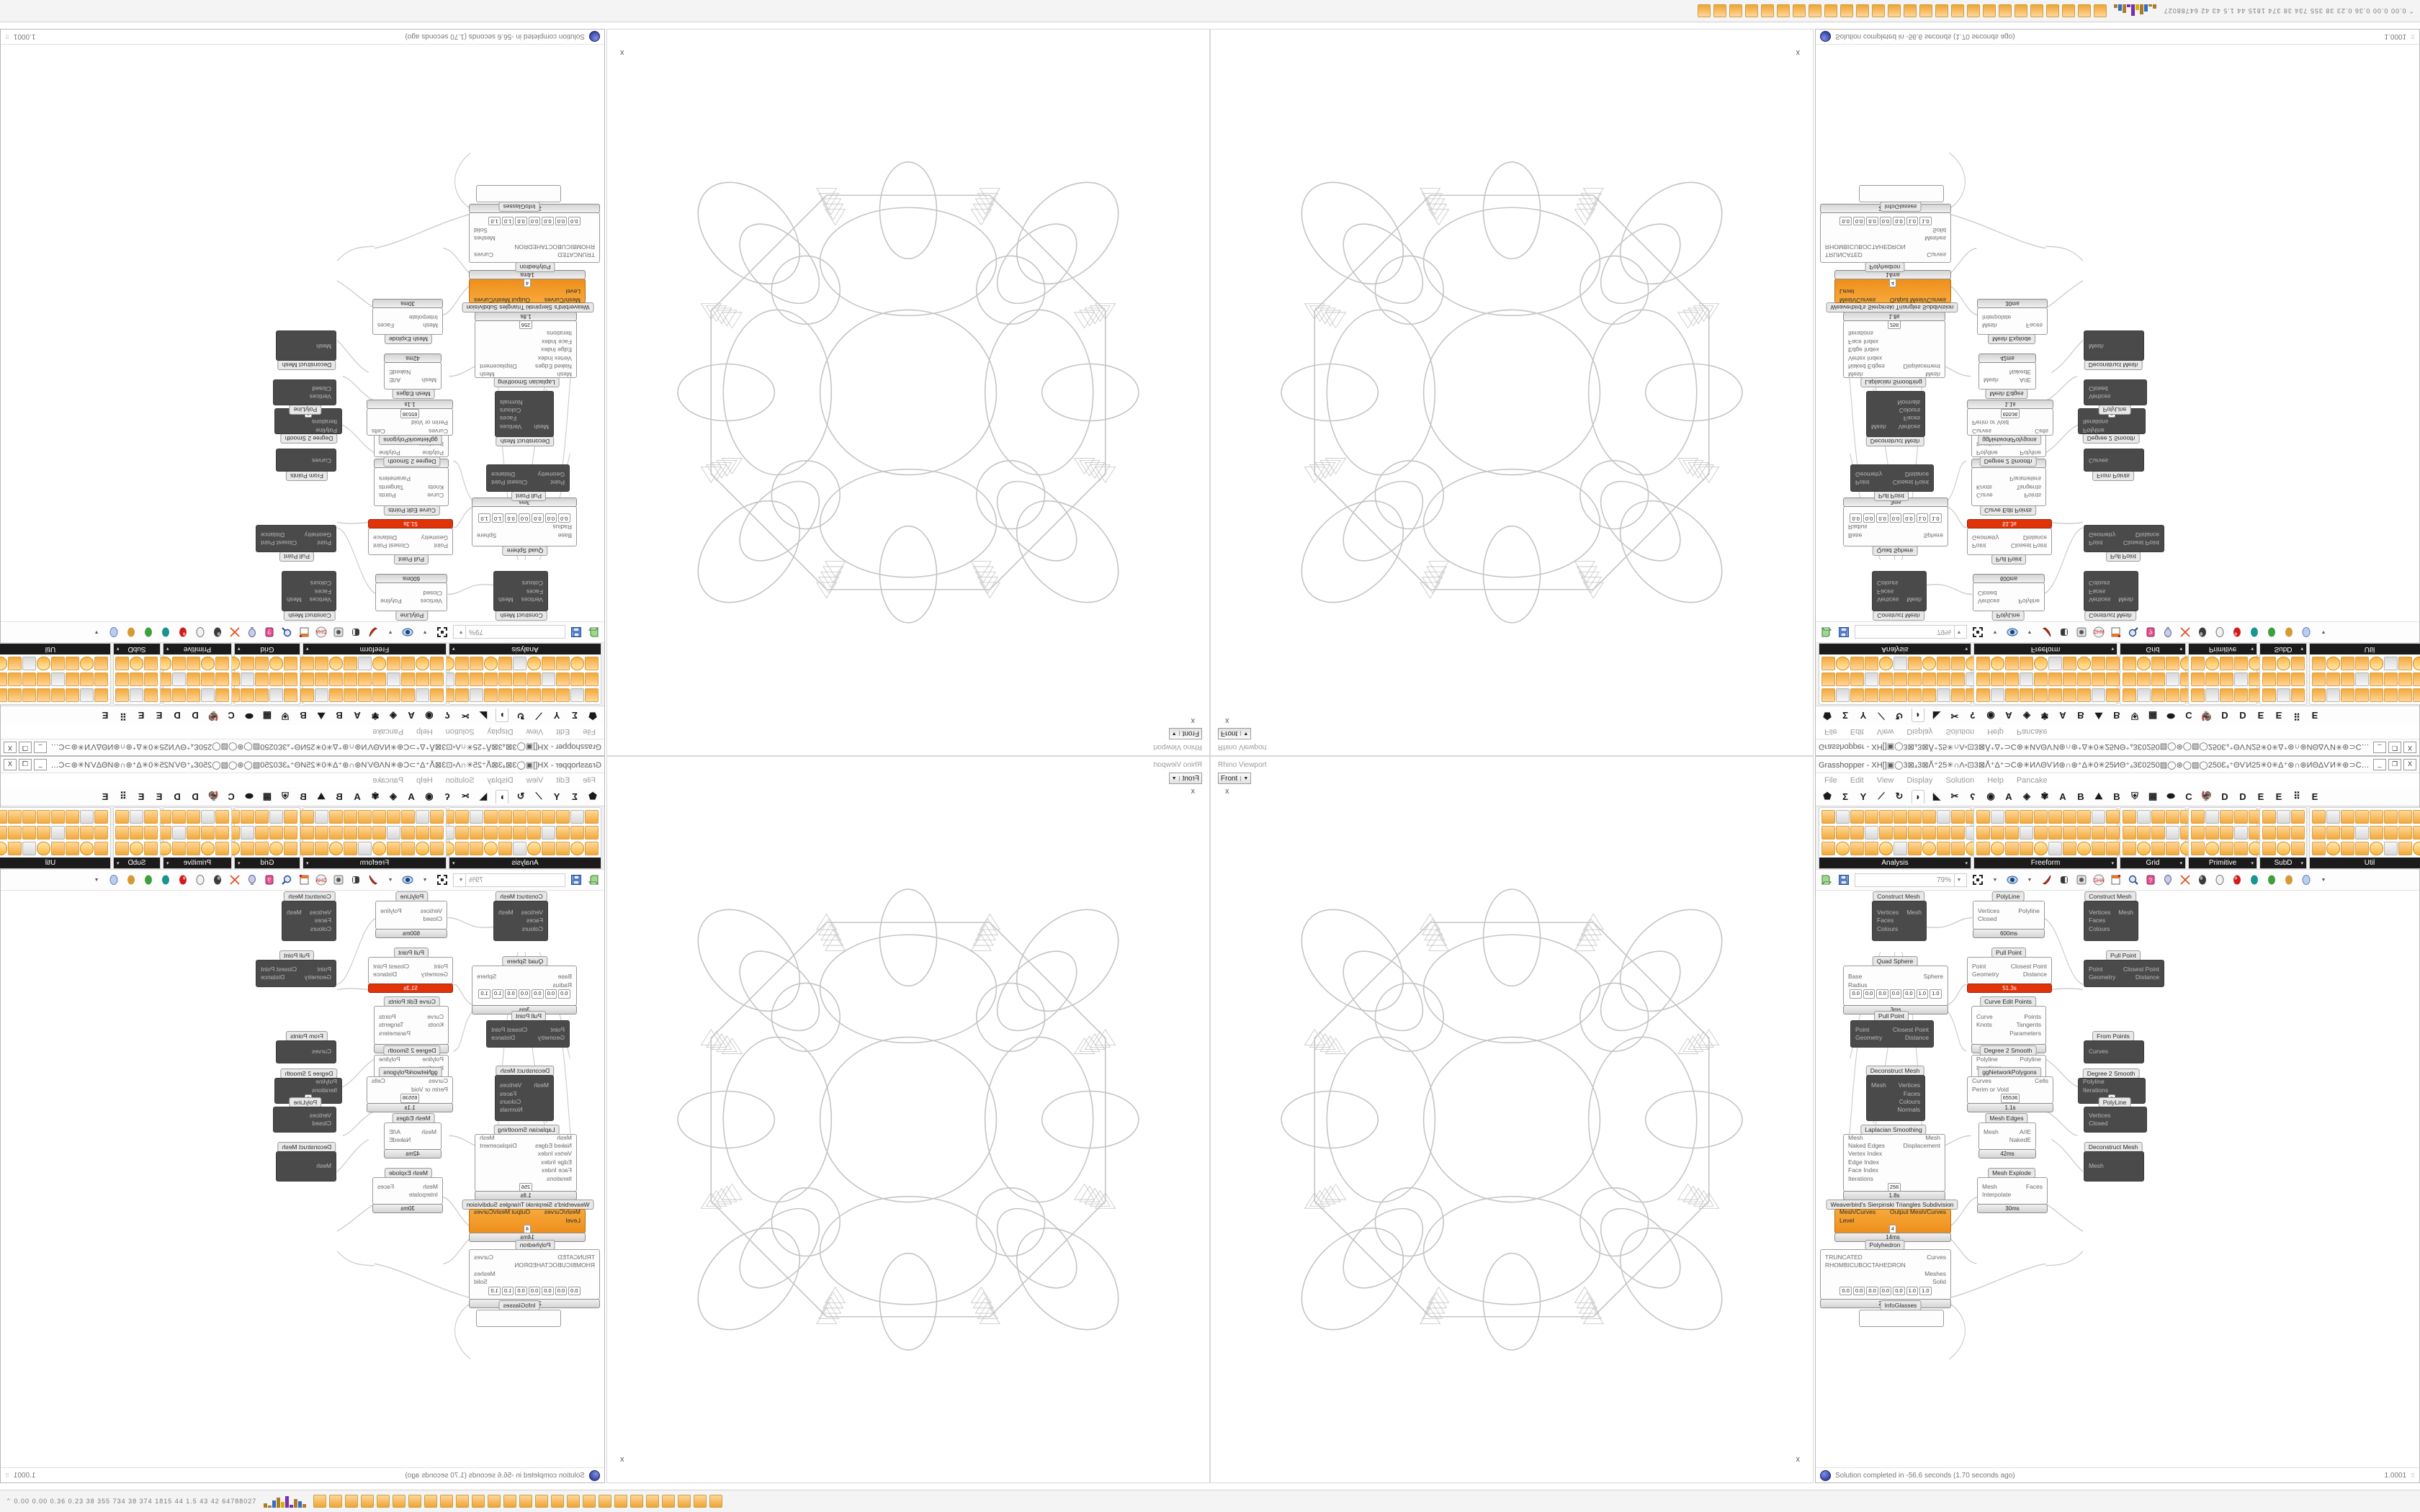 Image resolution: width=2420 pixels, height=1512 pixels. What do you see at coordinates (285, 716) in the screenshot?
I see `shield-tab: ⛨` at bounding box center [285, 716].